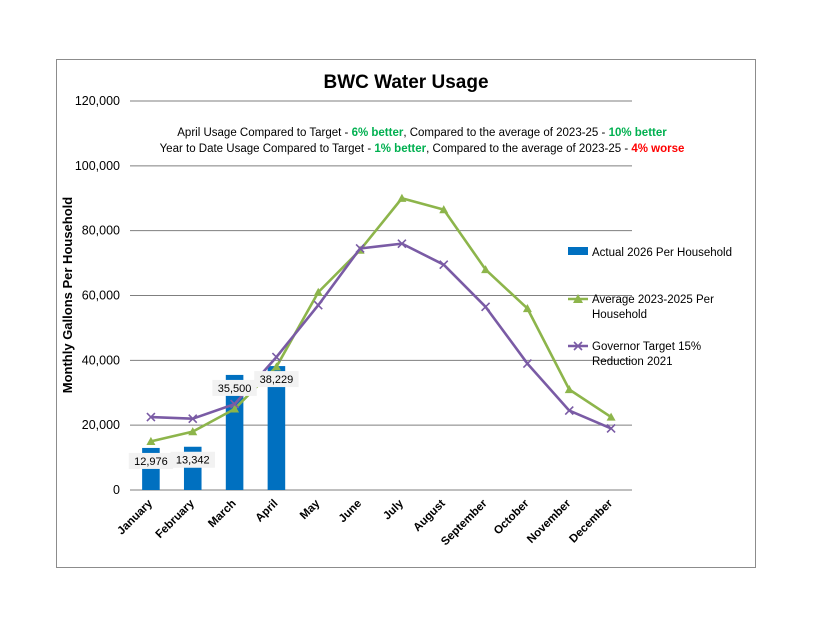 This screenshot has height=629, width=814. What do you see at coordinates (267, 149) in the screenshot?
I see `annotation-segment: Year to Date Usage Compared to Target -` at bounding box center [267, 149].